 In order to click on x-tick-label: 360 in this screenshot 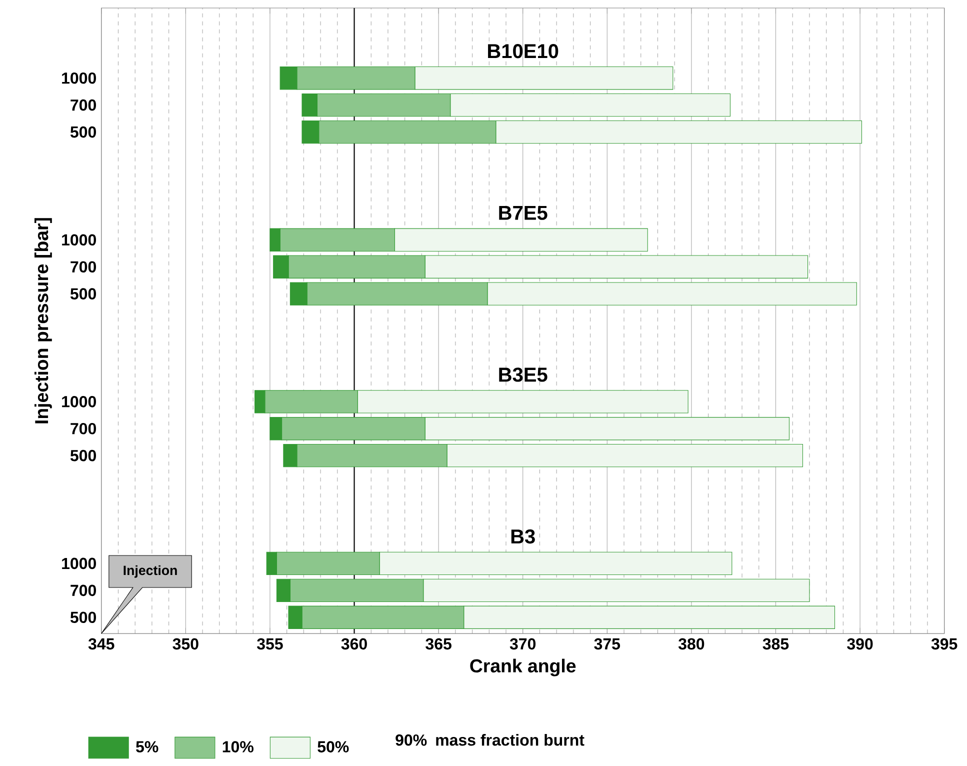, I will do `click(354, 644)`.